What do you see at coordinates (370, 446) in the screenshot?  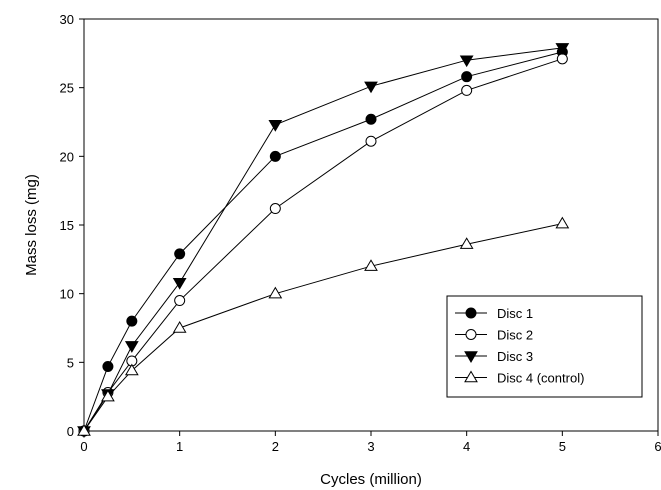 I see `x-tick-label: 3` at bounding box center [370, 446].